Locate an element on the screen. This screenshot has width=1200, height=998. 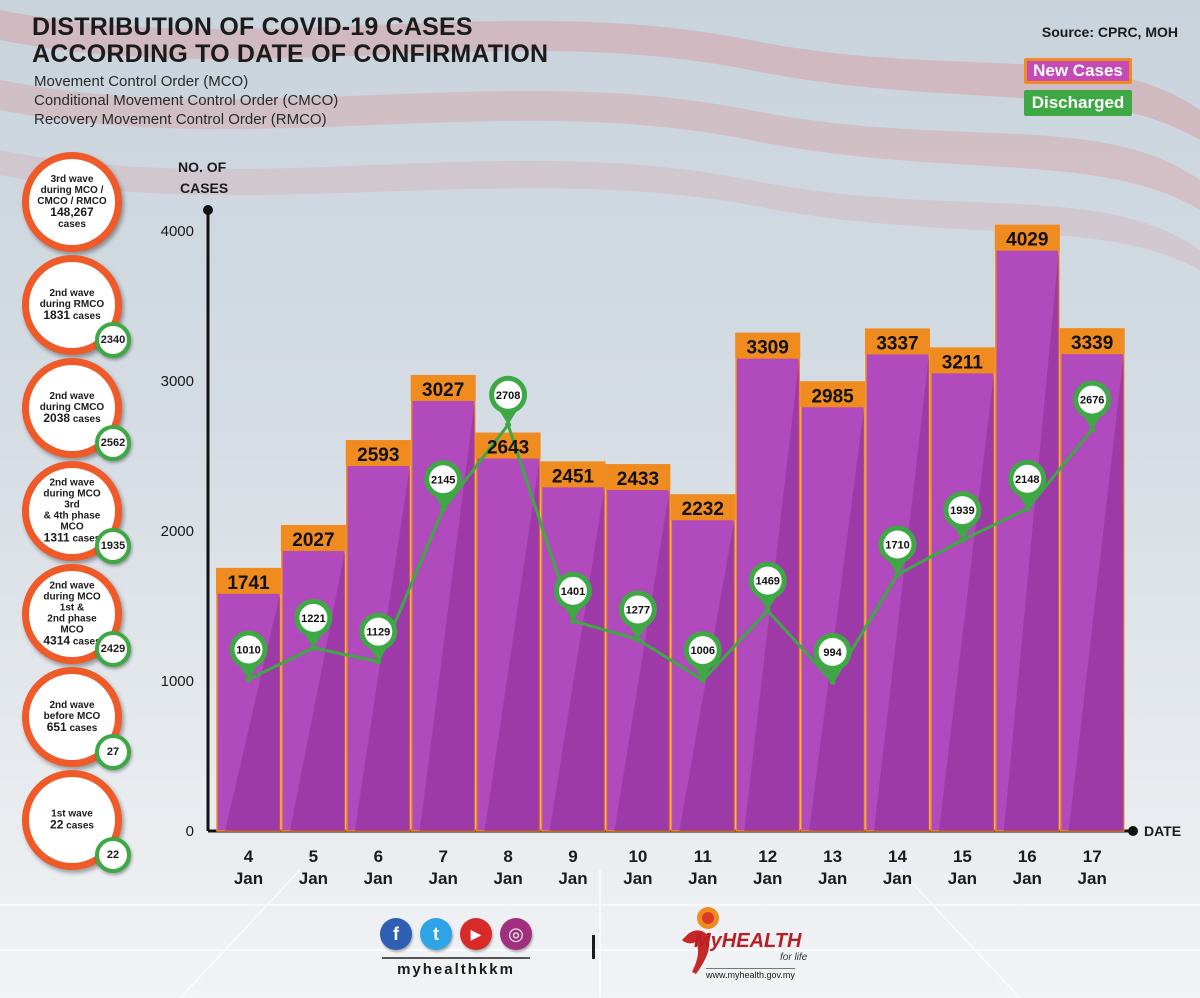
wave-circle: 2nd wave during CMCO 2038 cases 2562 is located at coordinates (76, 409).